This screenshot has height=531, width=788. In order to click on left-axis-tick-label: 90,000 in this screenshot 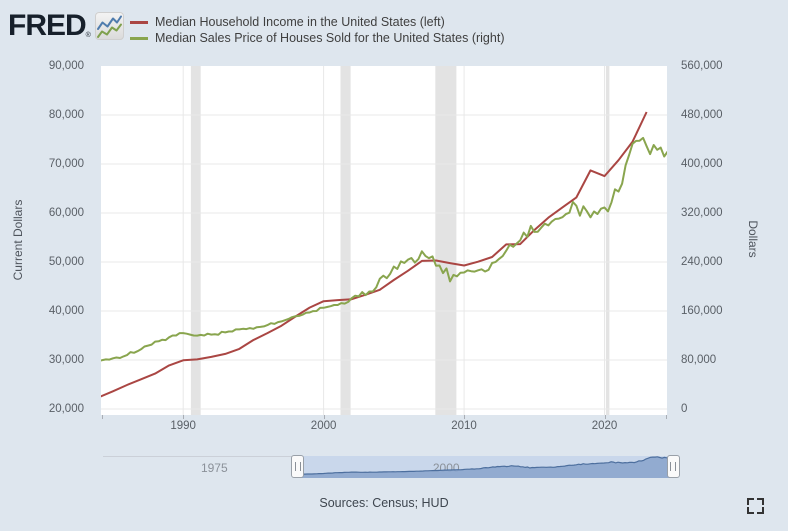, I will do `click(66, 66)`.